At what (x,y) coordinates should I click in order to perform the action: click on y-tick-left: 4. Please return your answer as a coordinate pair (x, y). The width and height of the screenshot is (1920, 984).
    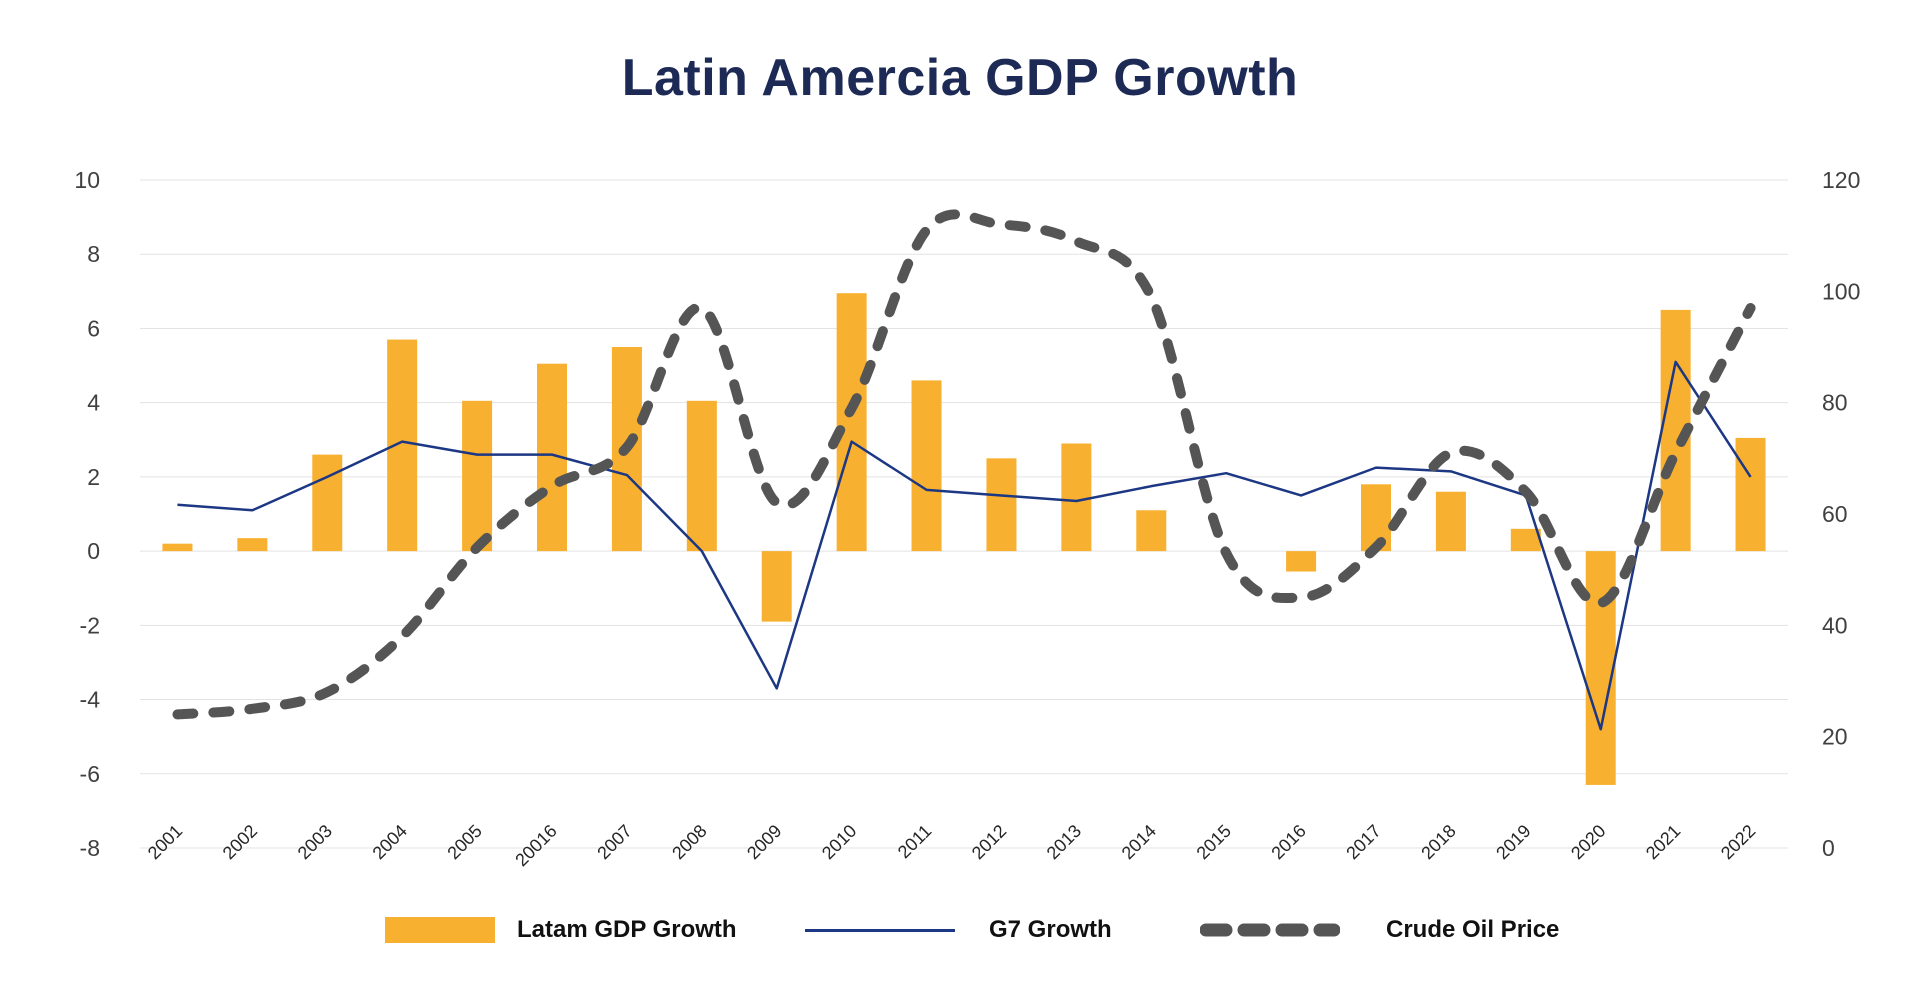
    Looking at the image, I should click on (93, 403).